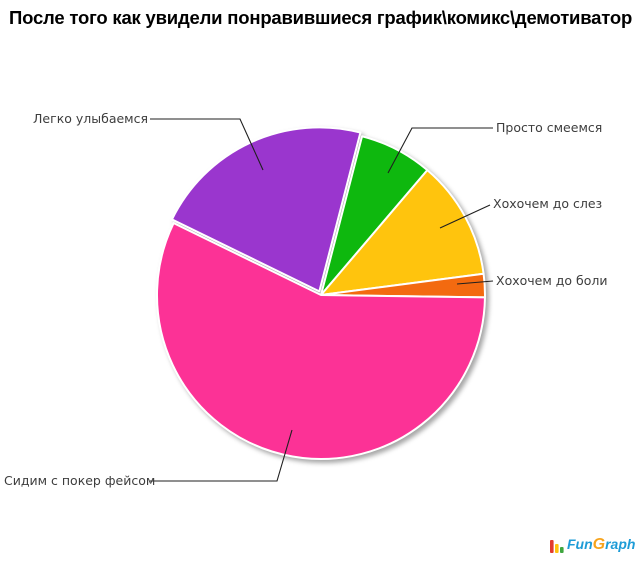 This screenshot has height=565, width=640. I want to click on fungraph-logo: FunGraph, so click(592, 544).